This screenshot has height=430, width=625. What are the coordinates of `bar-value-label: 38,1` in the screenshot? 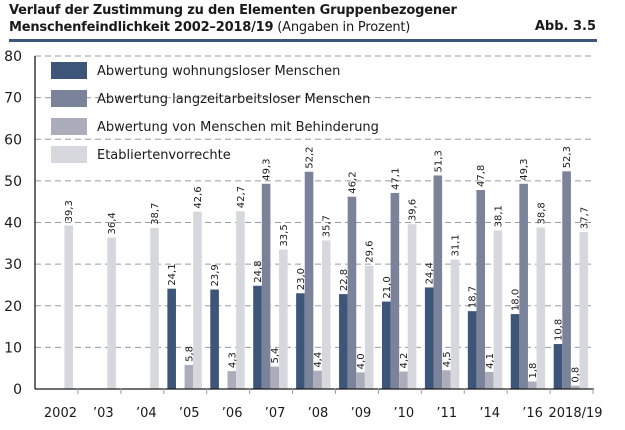 It's located at (498, 216).